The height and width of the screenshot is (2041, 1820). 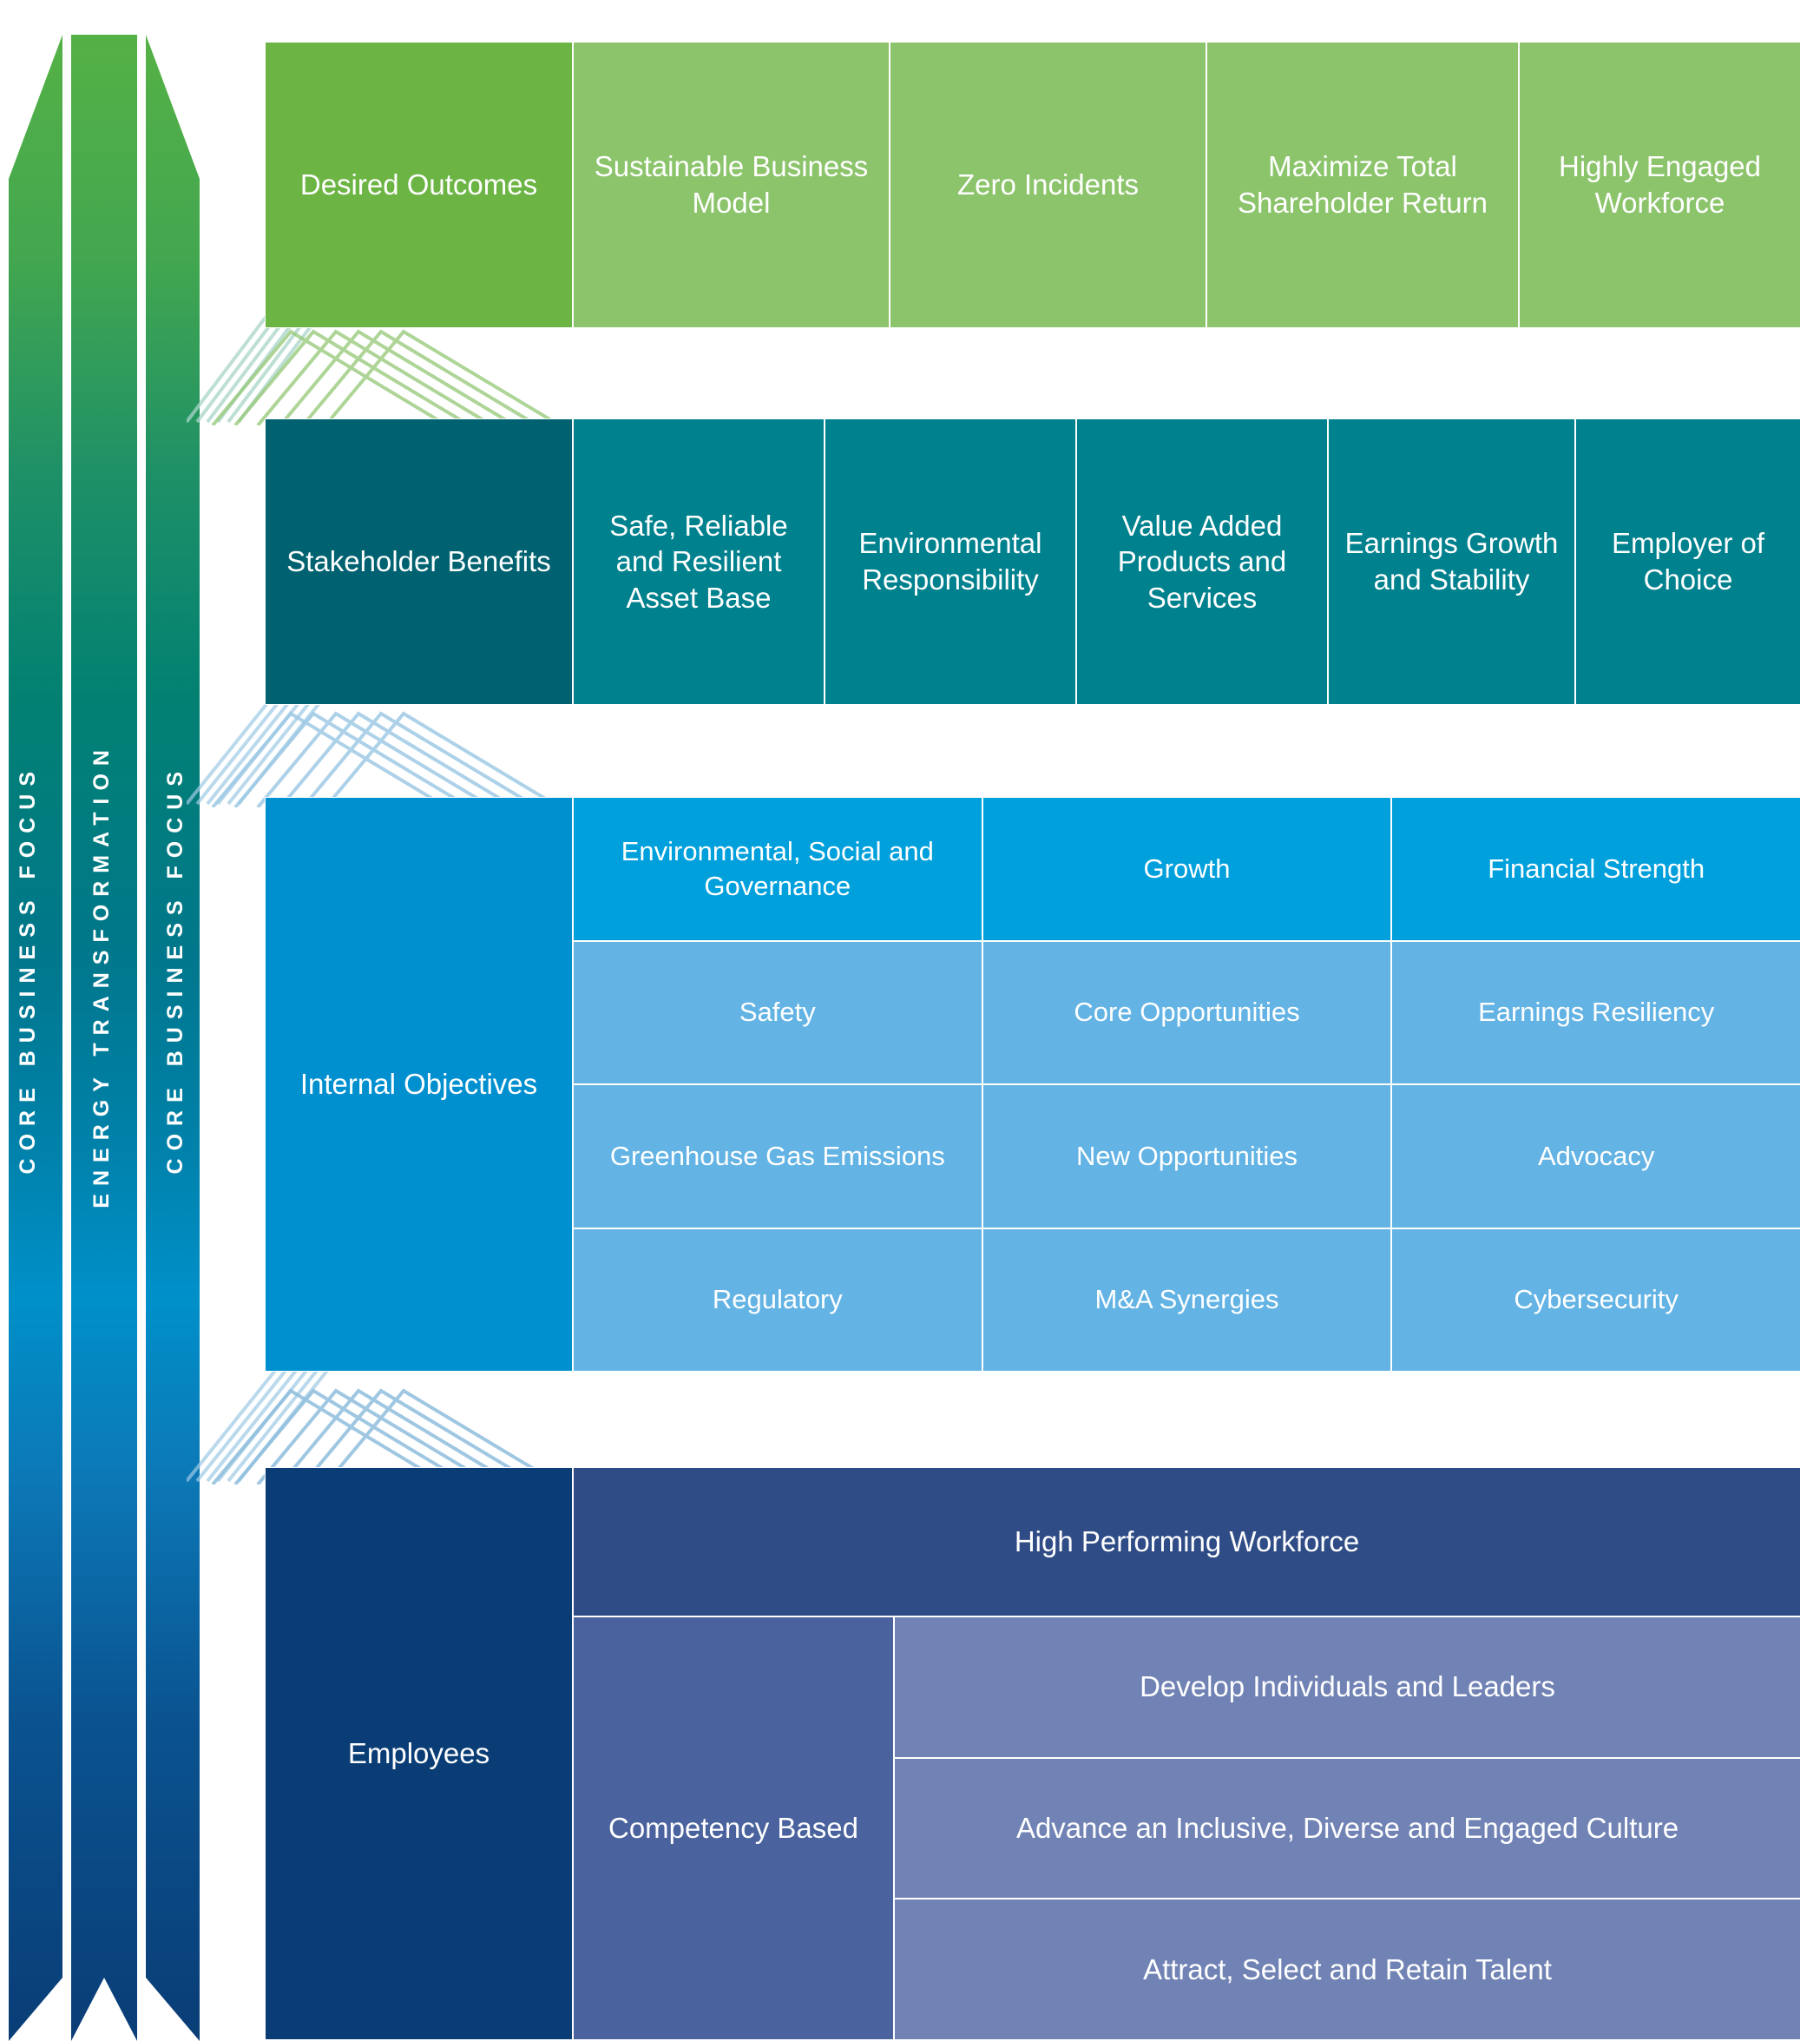 I want to click on employees-banner-high-performing-workforce: High Performing Workforce, so click(x=1187, y=1541).